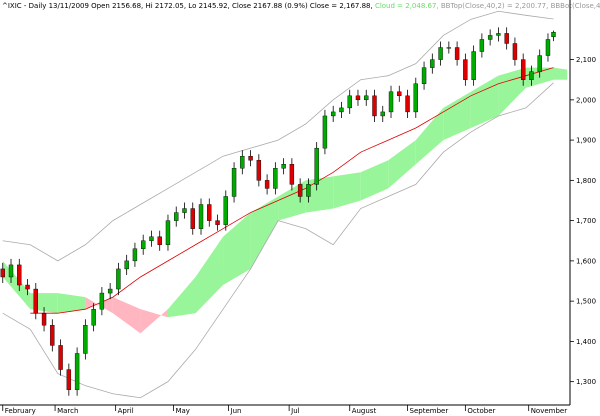 Image resolution: width=600 pixels, height=416 pixels. What do you see at coordinates (236, 411) in the screenshot?
I see `x-tick-label: Jun` at bounding box center [236, 411].